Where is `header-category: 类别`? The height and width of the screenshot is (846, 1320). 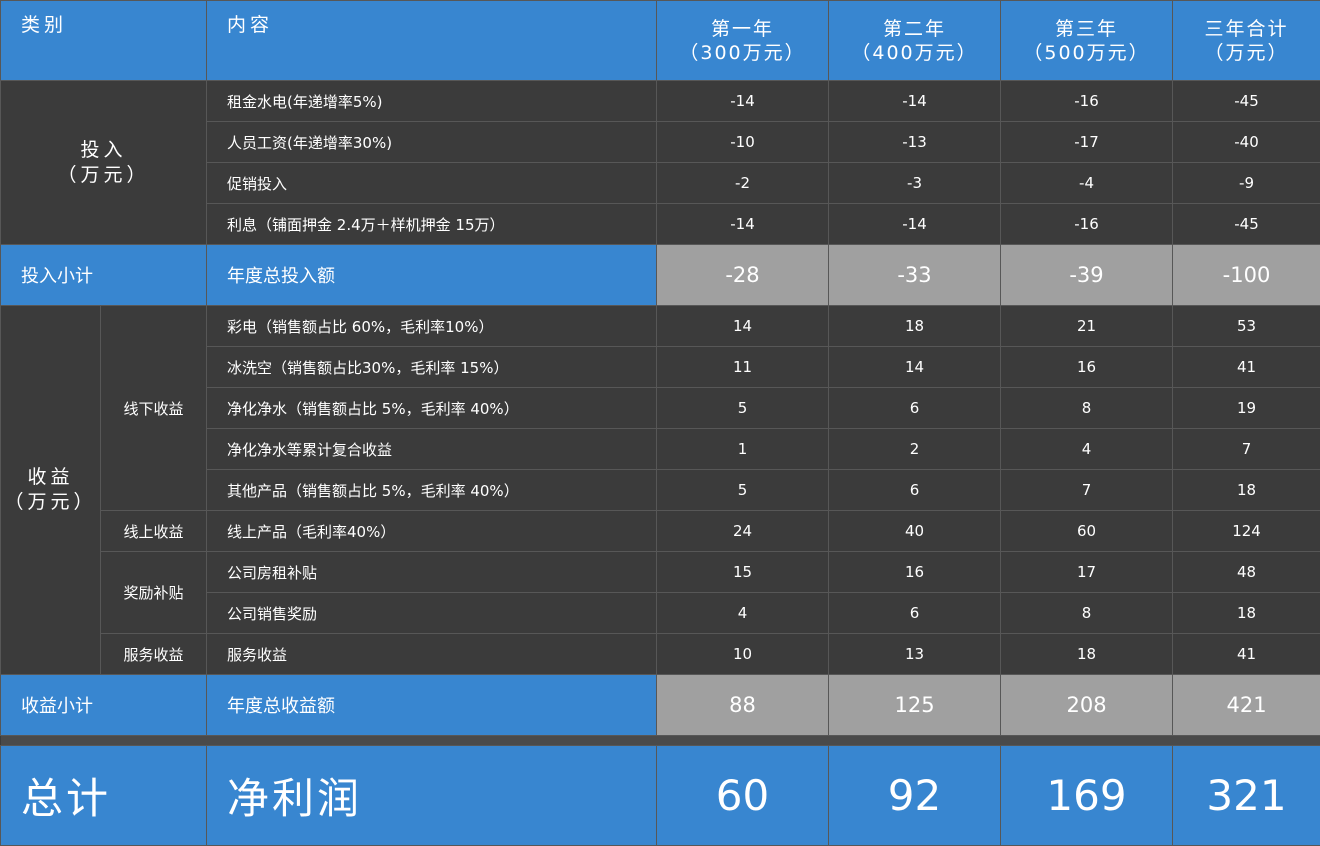
header-category: 类别 is located at coordinates (104, 41).